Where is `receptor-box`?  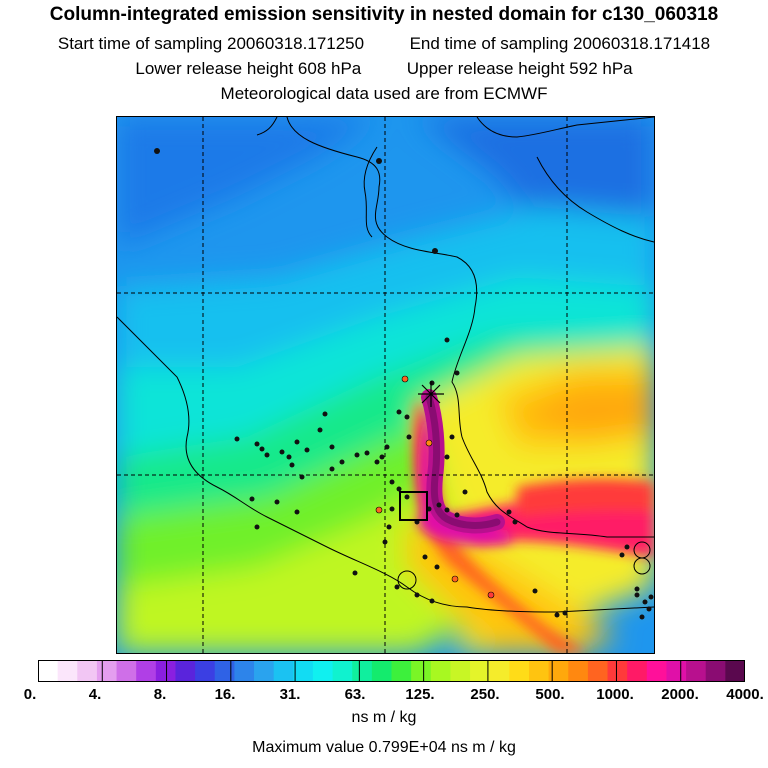 receptor-box is located at coordinates (413, 506).